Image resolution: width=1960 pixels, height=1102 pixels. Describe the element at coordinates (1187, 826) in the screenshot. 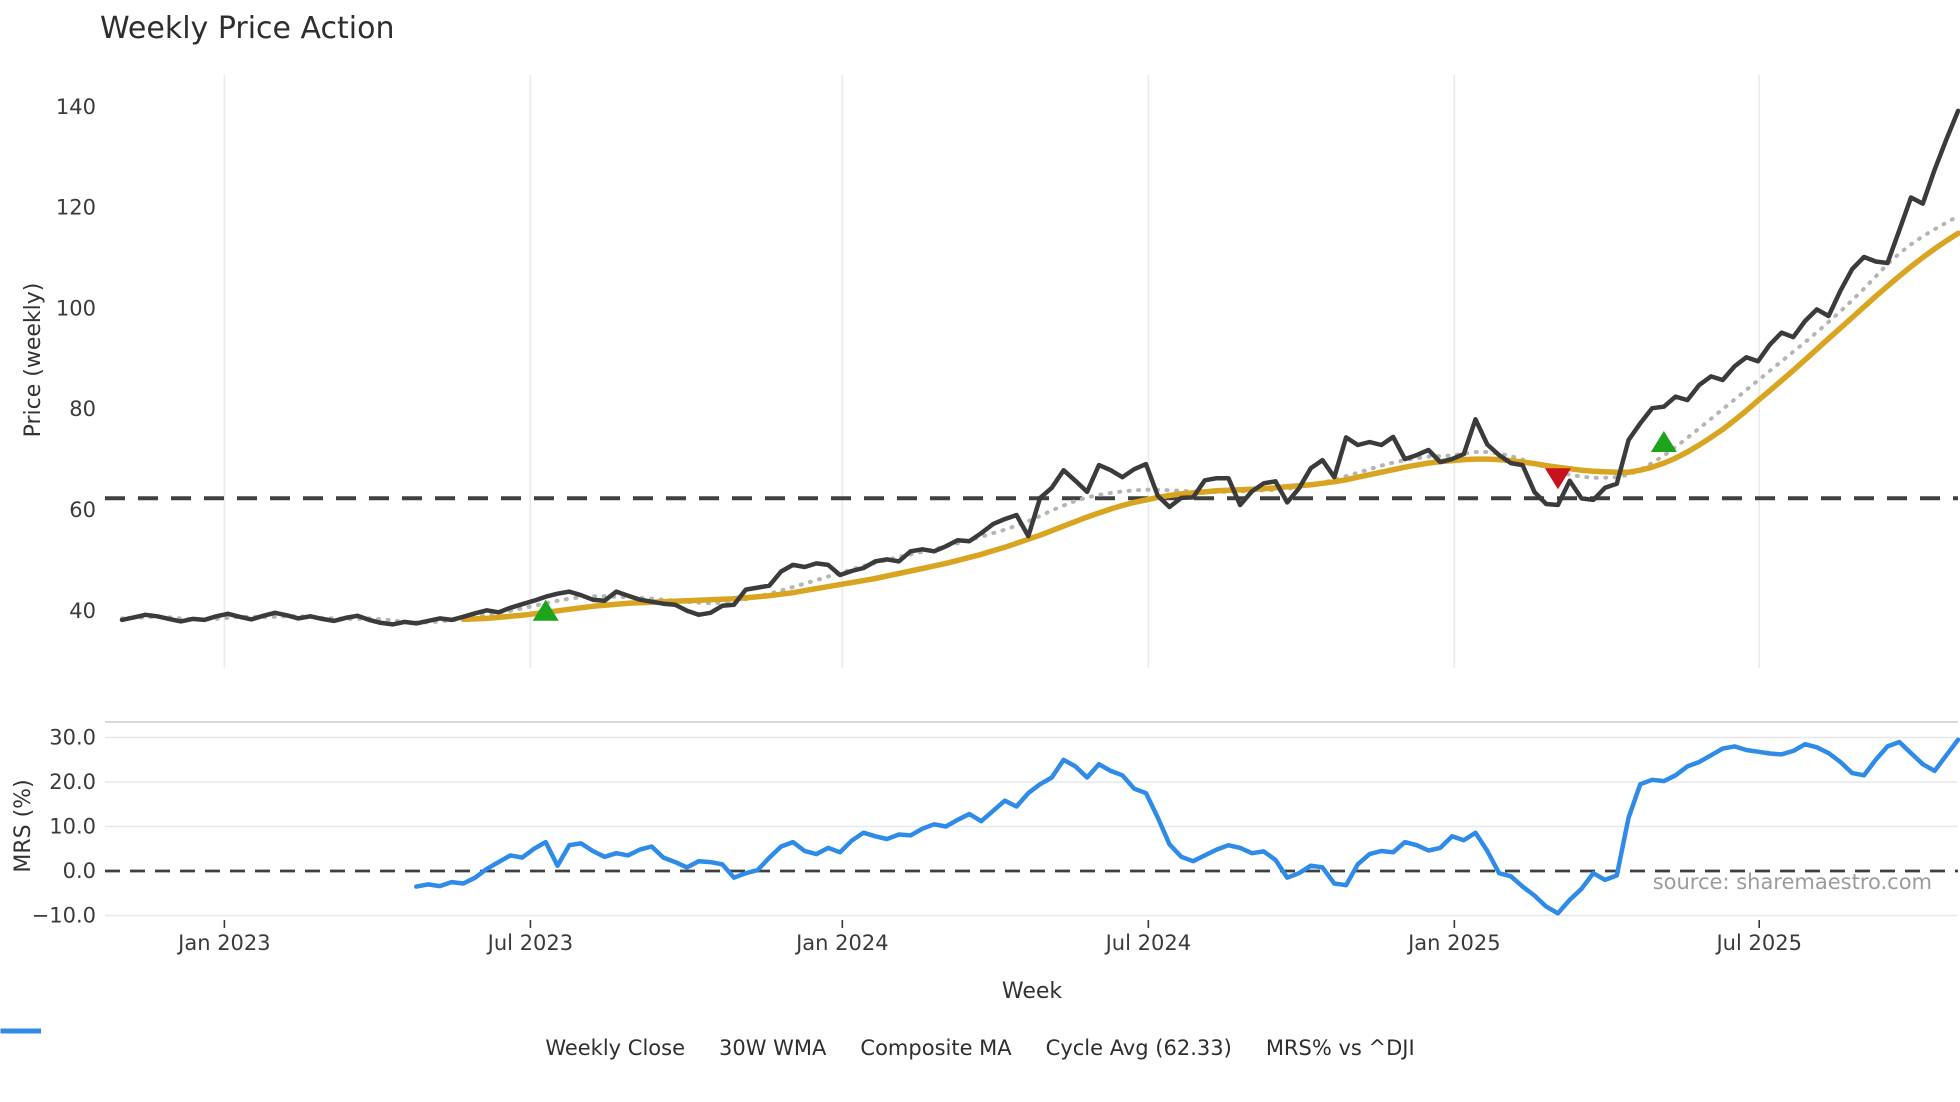

I see `mrs-line` at that location.